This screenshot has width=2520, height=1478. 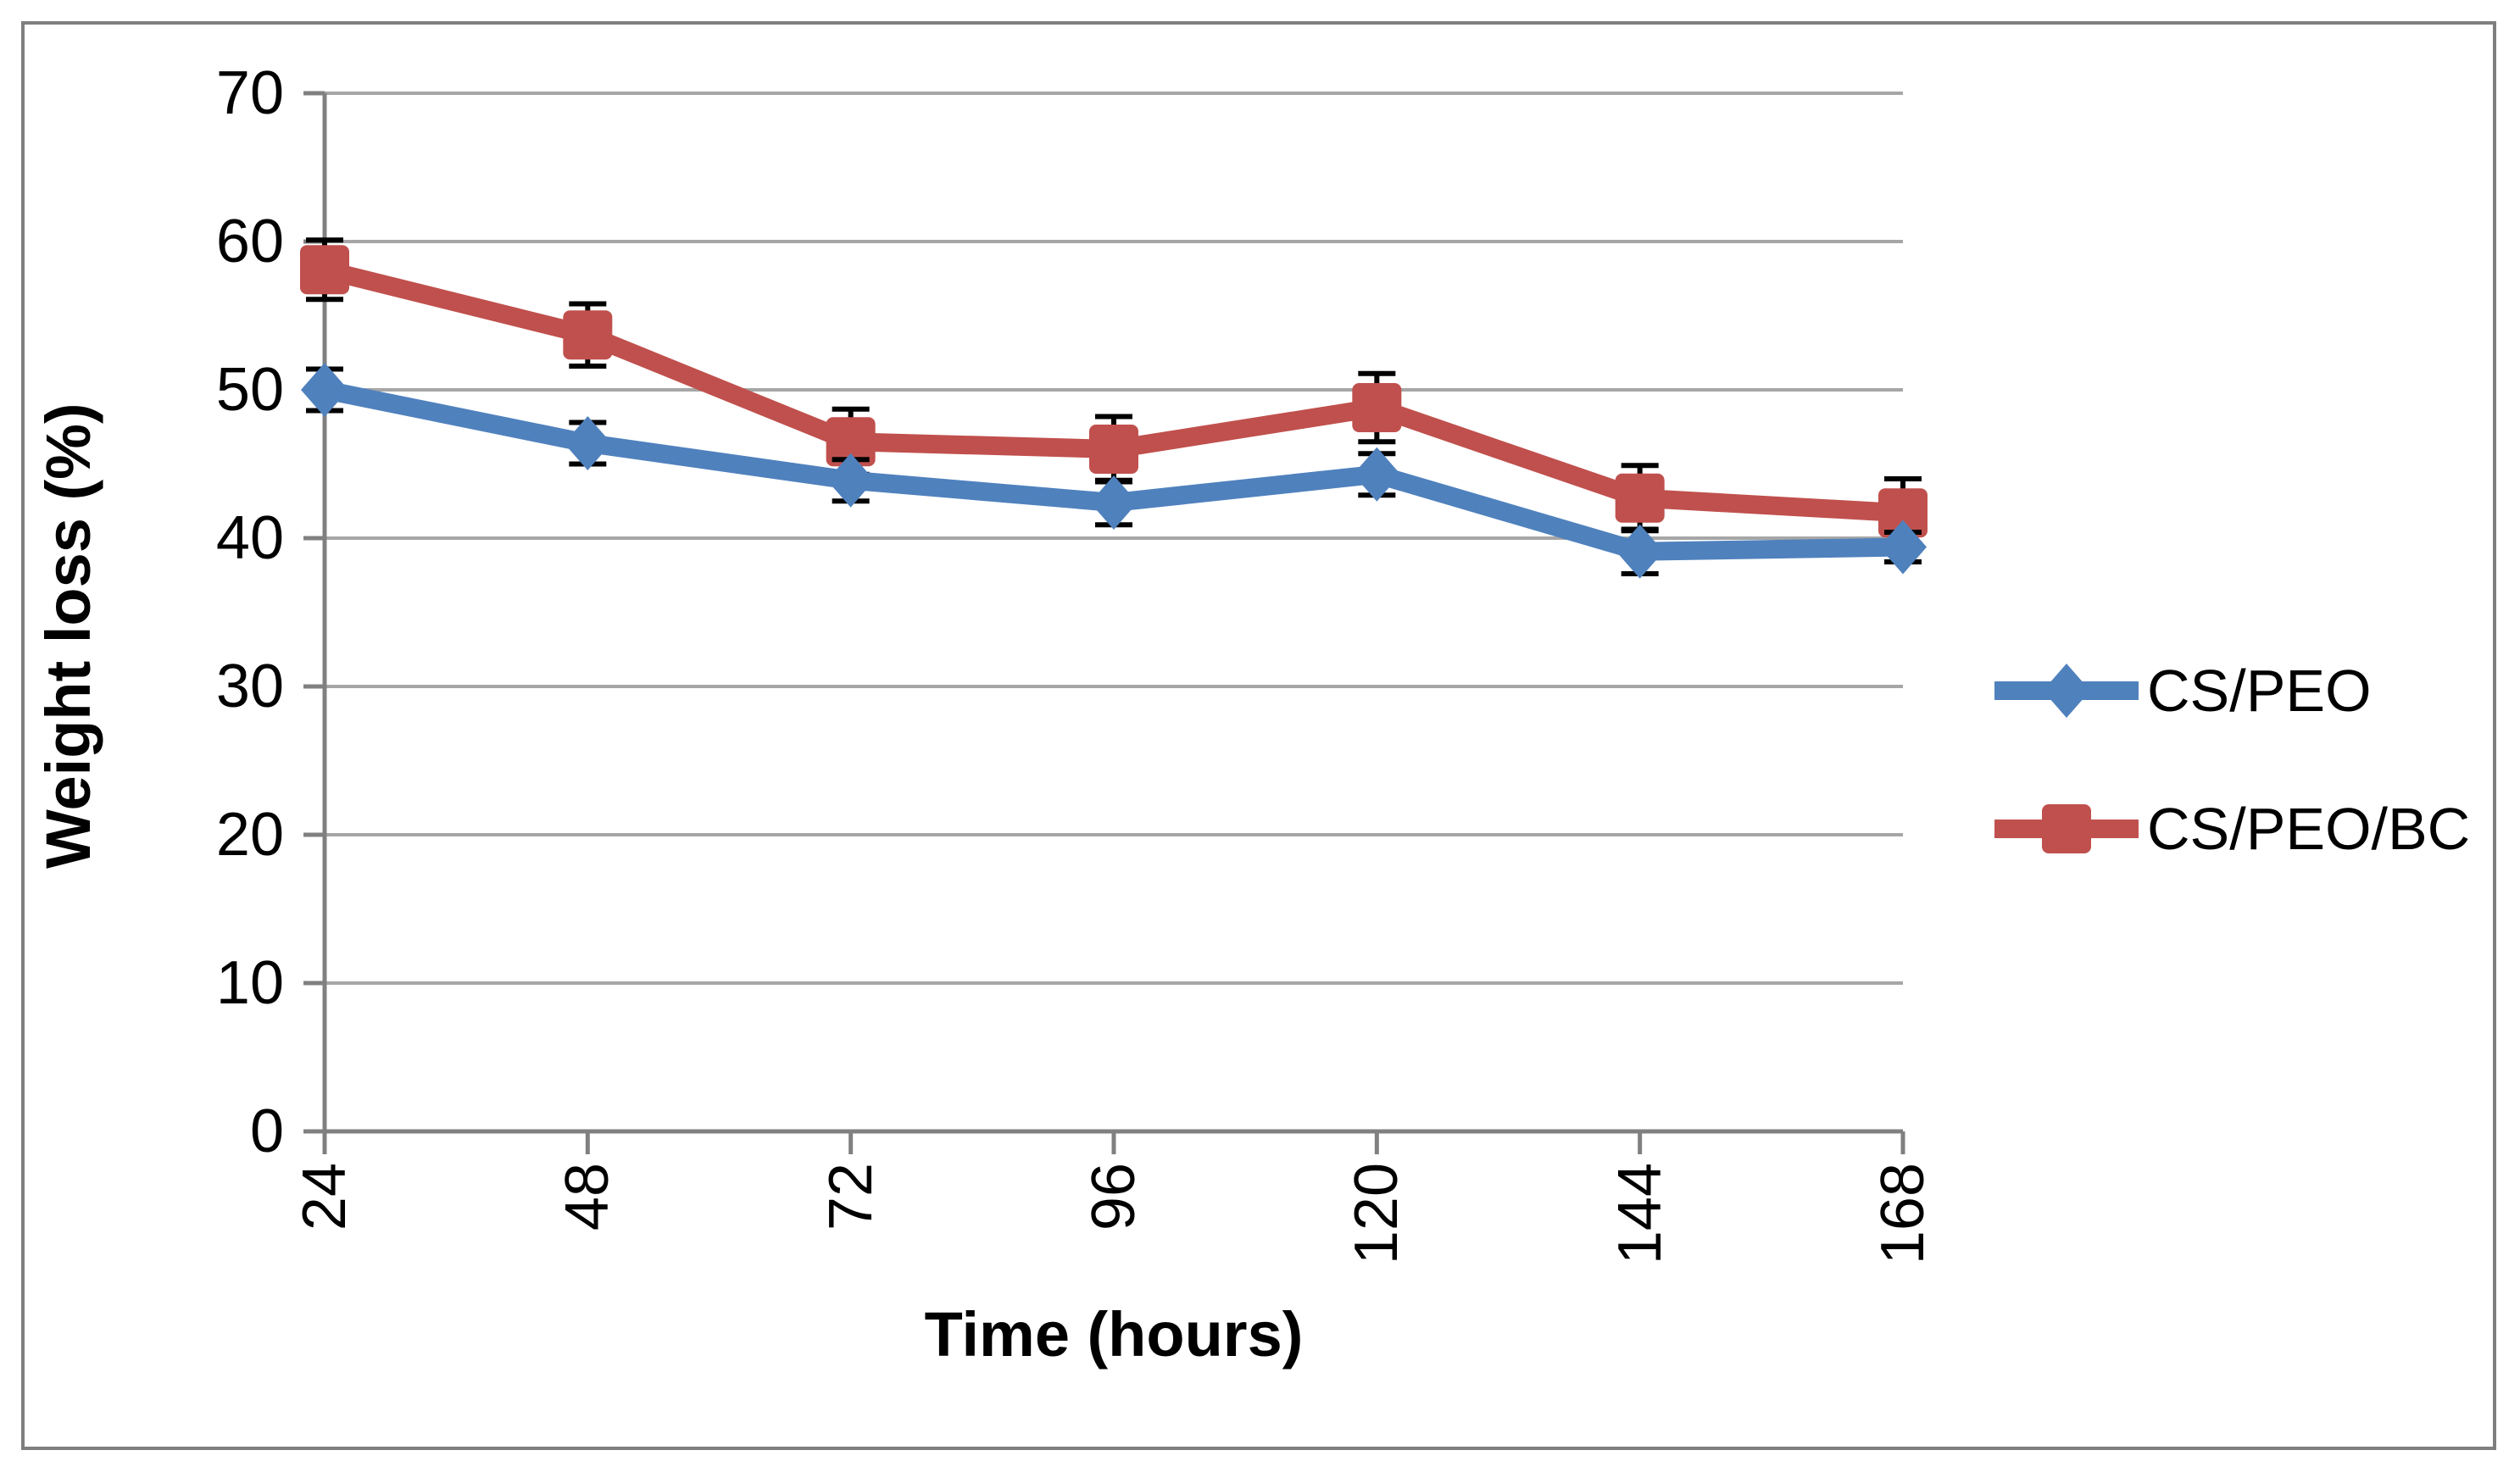 I want to click on y-tick-label: 70, so click(x=249, y=93).